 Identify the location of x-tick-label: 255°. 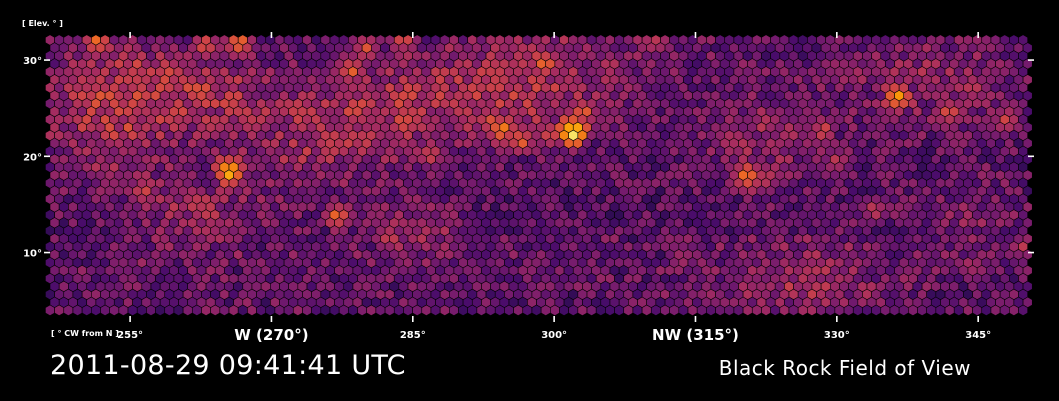
(130, 335).